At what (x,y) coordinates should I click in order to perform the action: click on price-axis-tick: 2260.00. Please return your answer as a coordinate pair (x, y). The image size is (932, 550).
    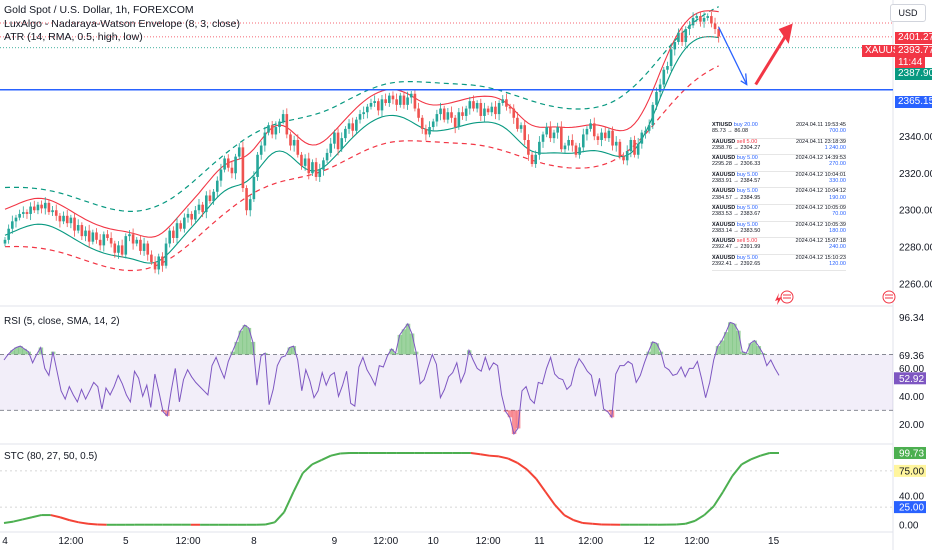
    Looking at the image, I should click on (915, 285).